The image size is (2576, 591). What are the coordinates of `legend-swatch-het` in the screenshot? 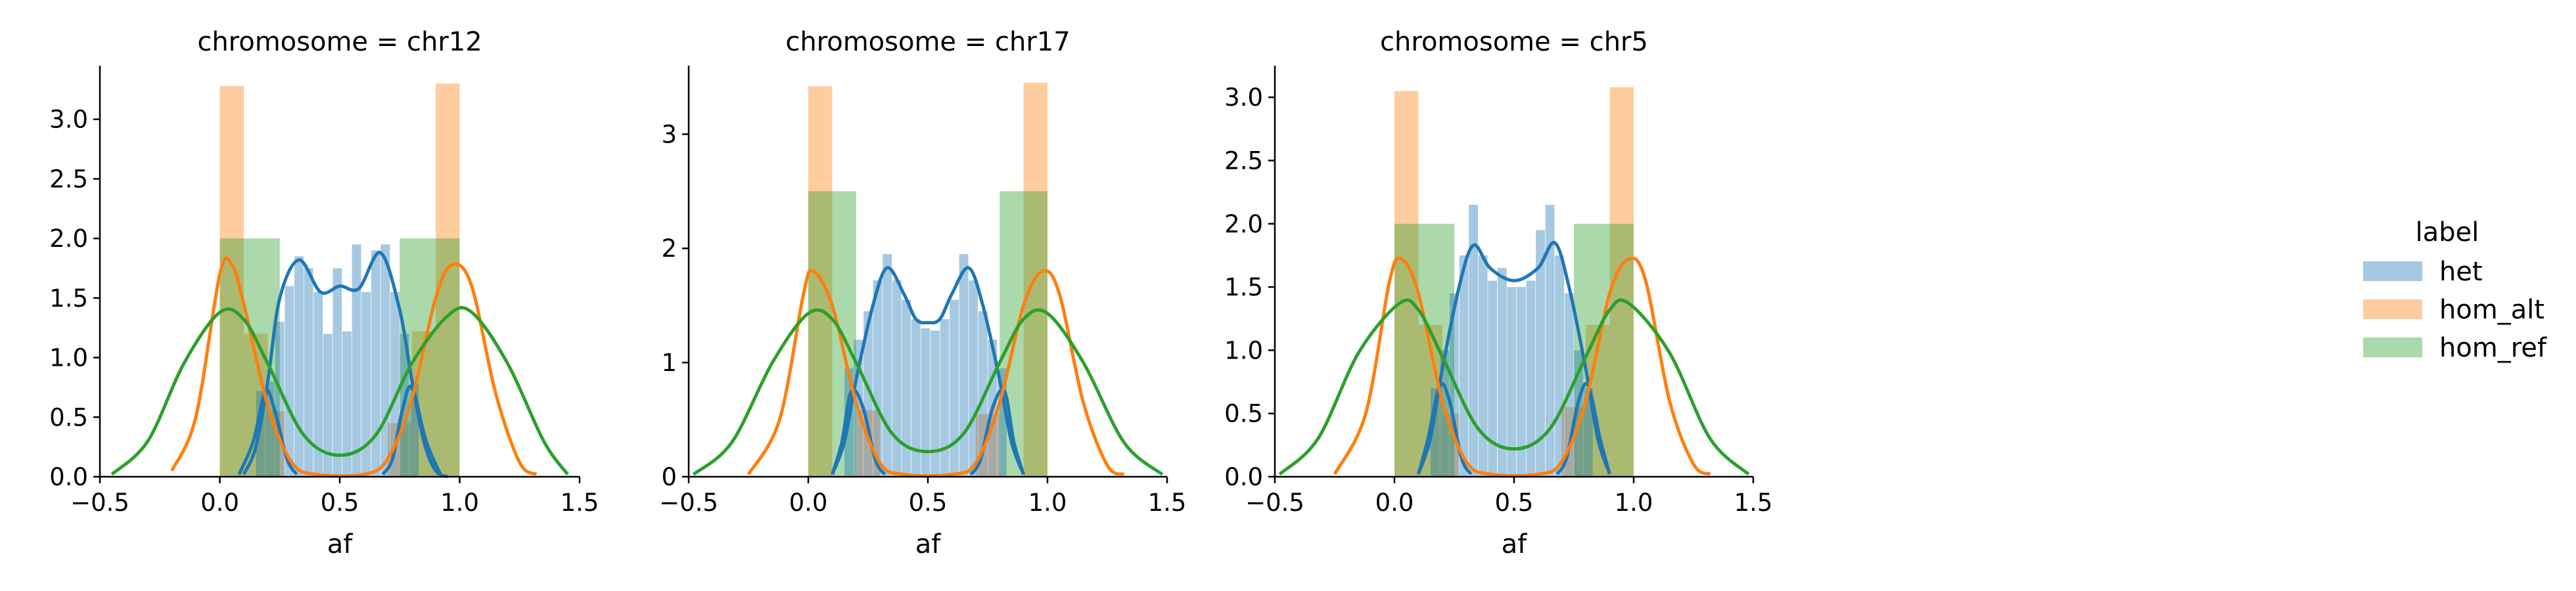 It's located at (2392, 271).